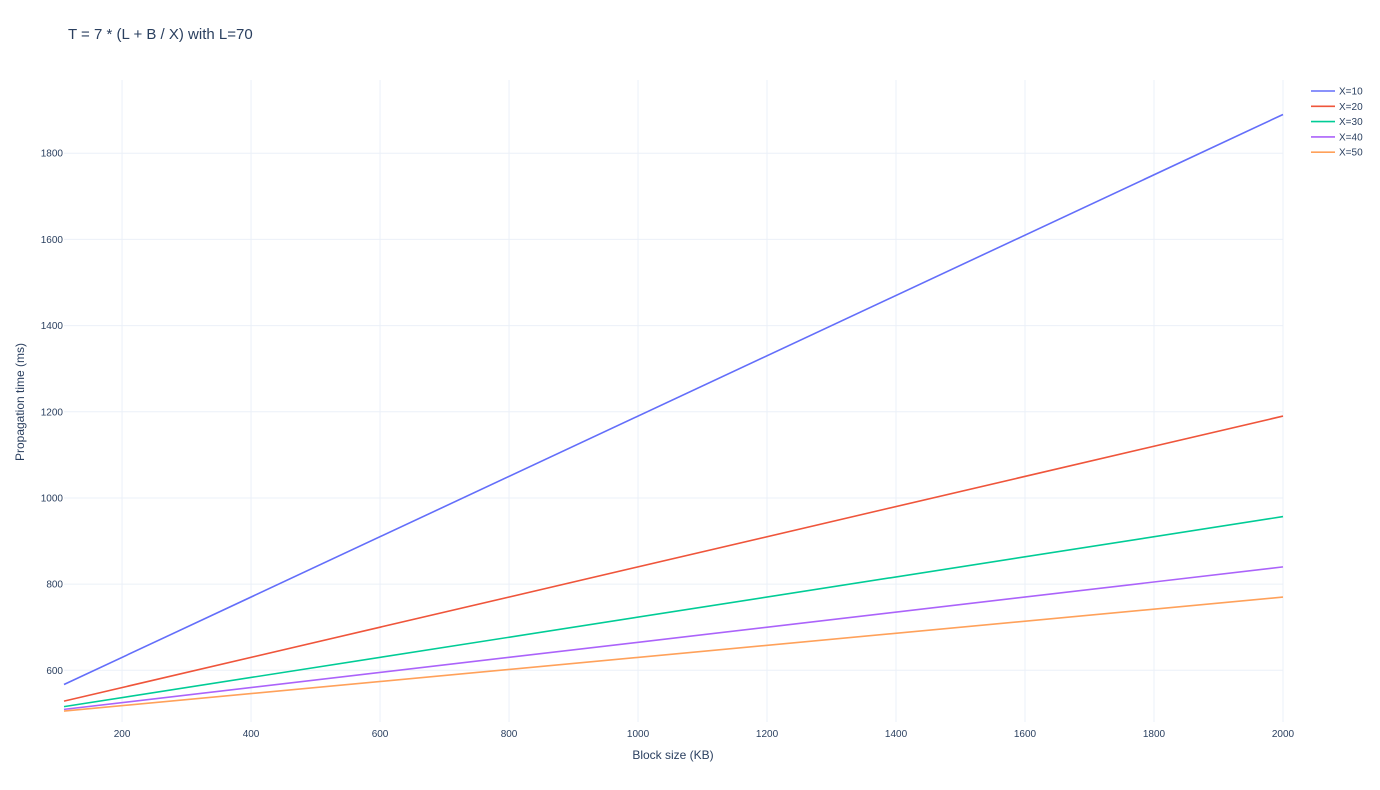  Describe the element at coordinates (380, 734) in the screenshot. I see `x-tick-label: 600` at that location.